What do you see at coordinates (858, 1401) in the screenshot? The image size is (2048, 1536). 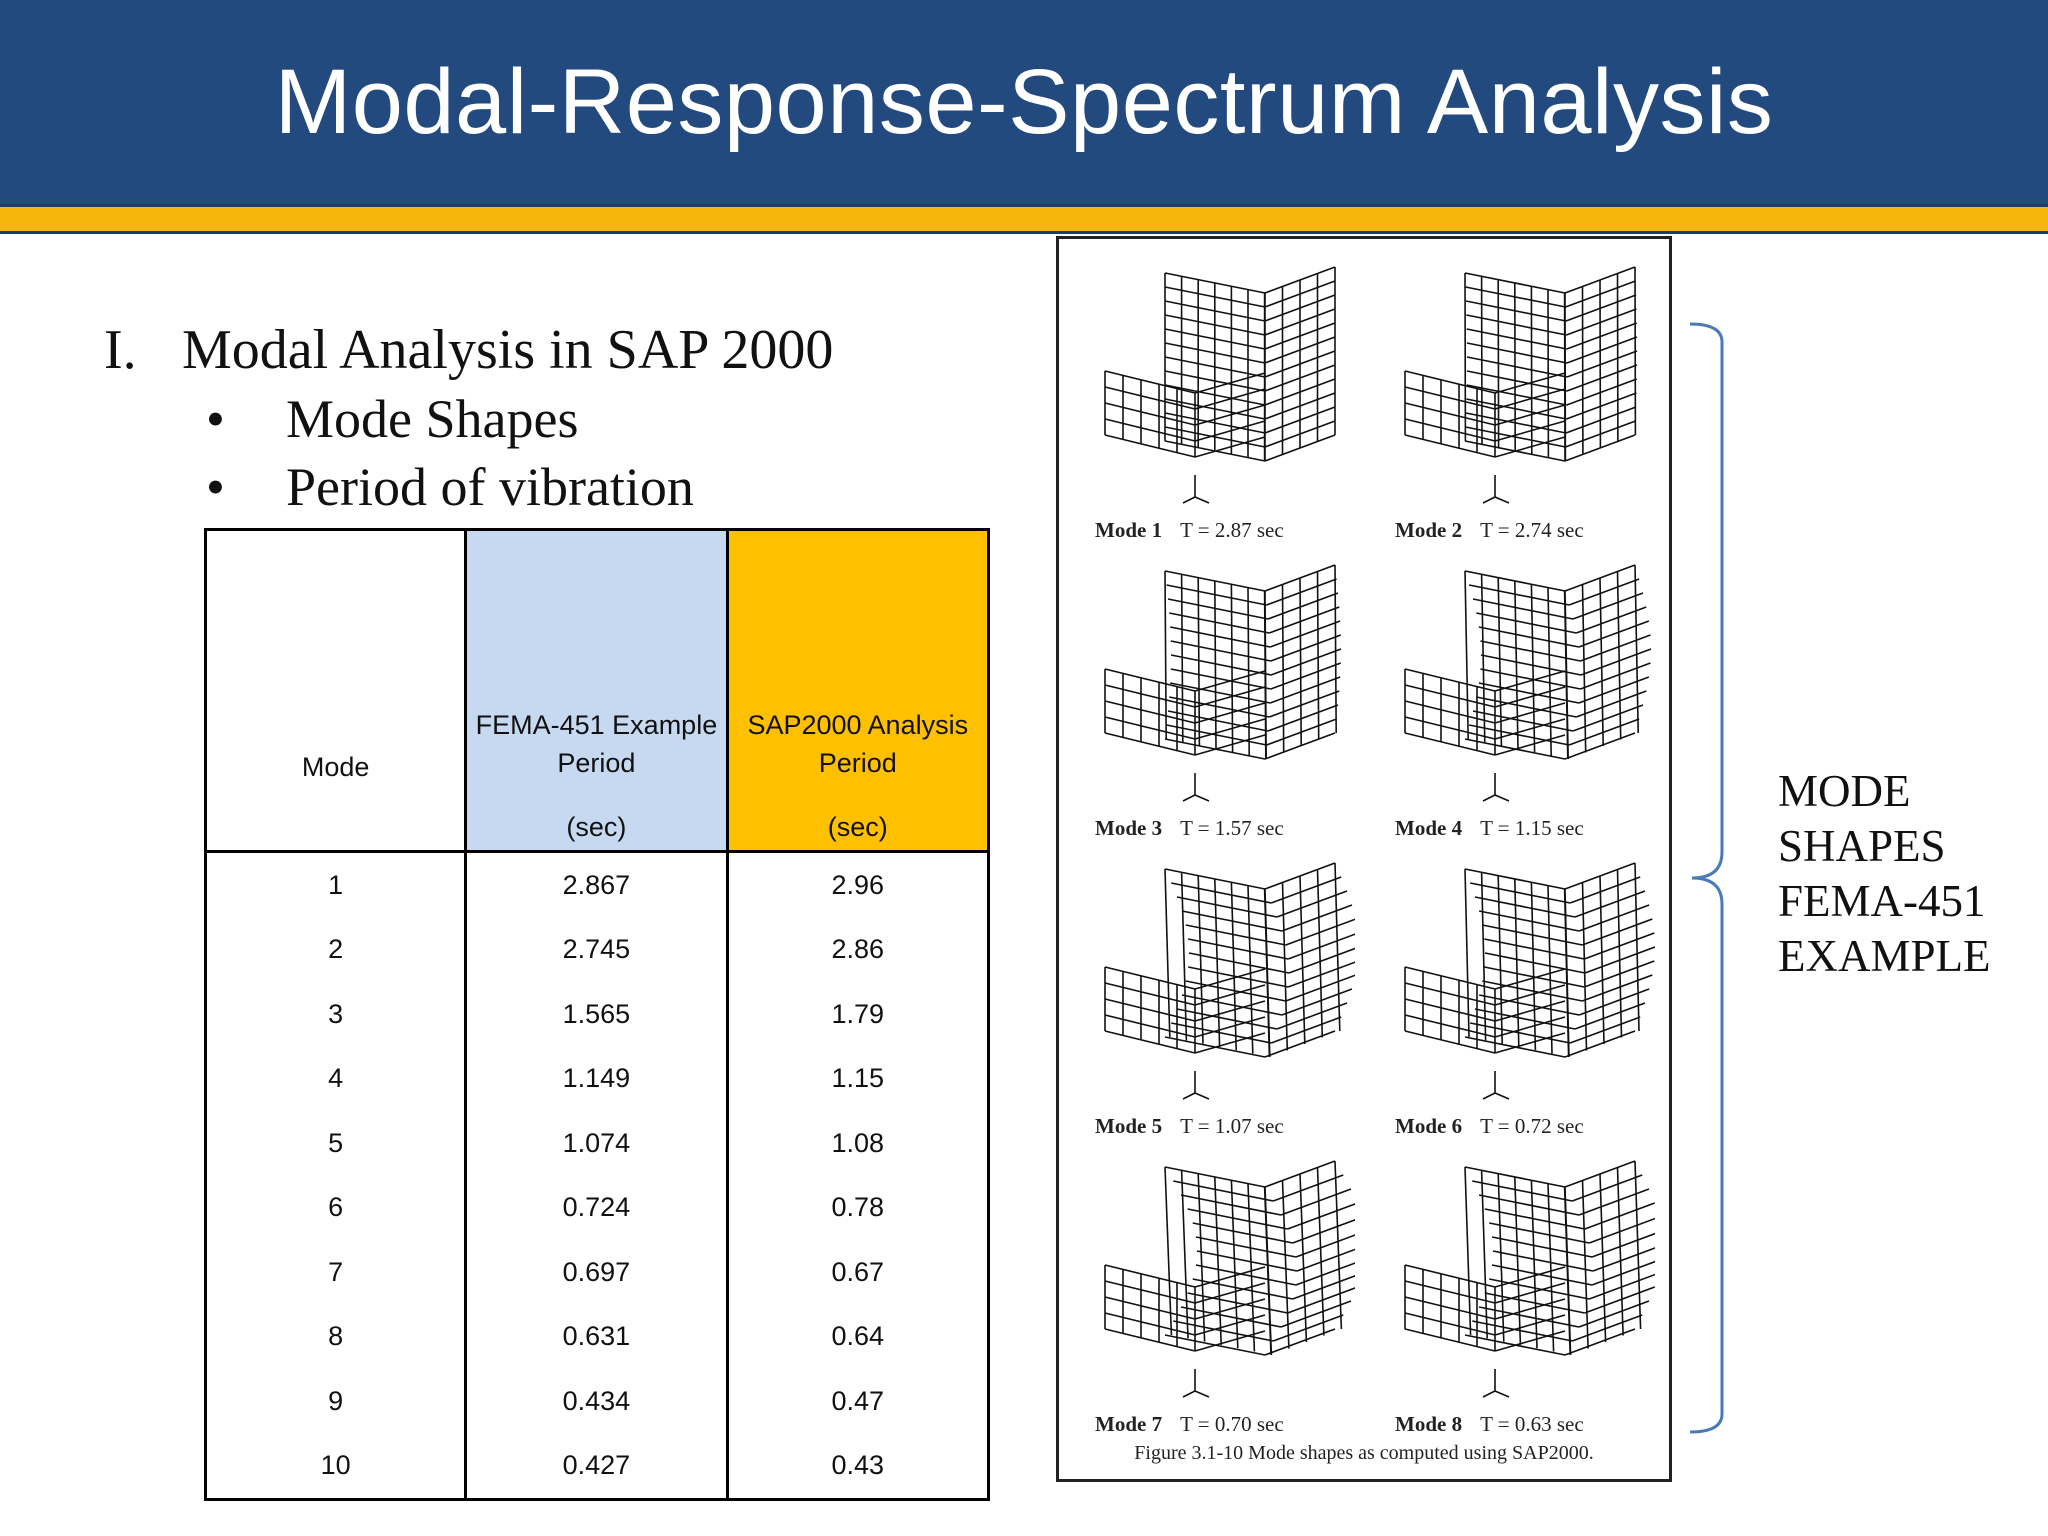 I see `cell-sap: 0.47` at bounding box center [858, 1401].